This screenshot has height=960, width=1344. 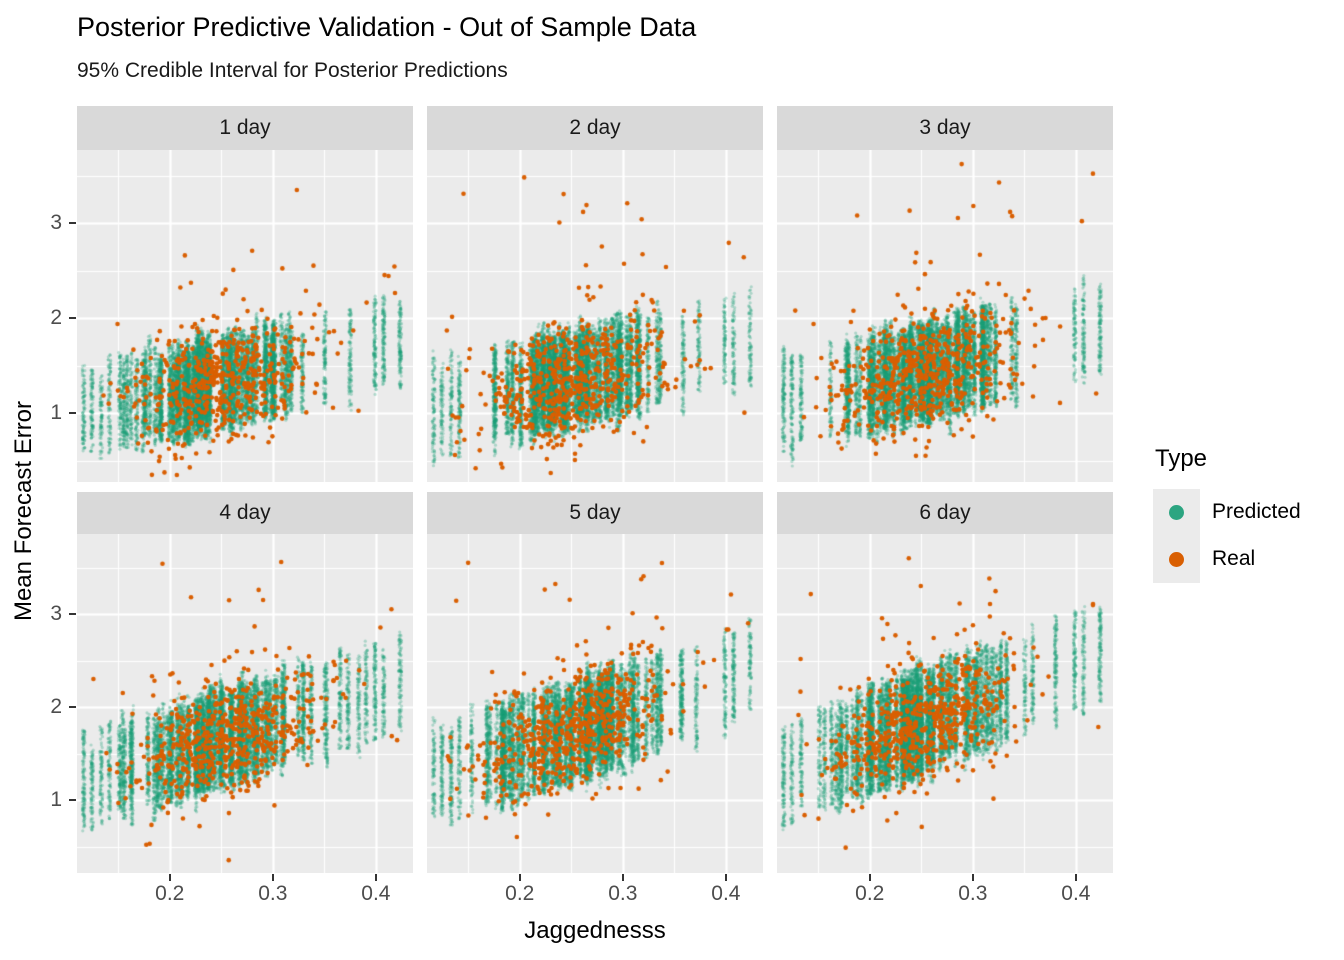 I want to click on legend-dot-real-icon, so click(x=1176, y=559).